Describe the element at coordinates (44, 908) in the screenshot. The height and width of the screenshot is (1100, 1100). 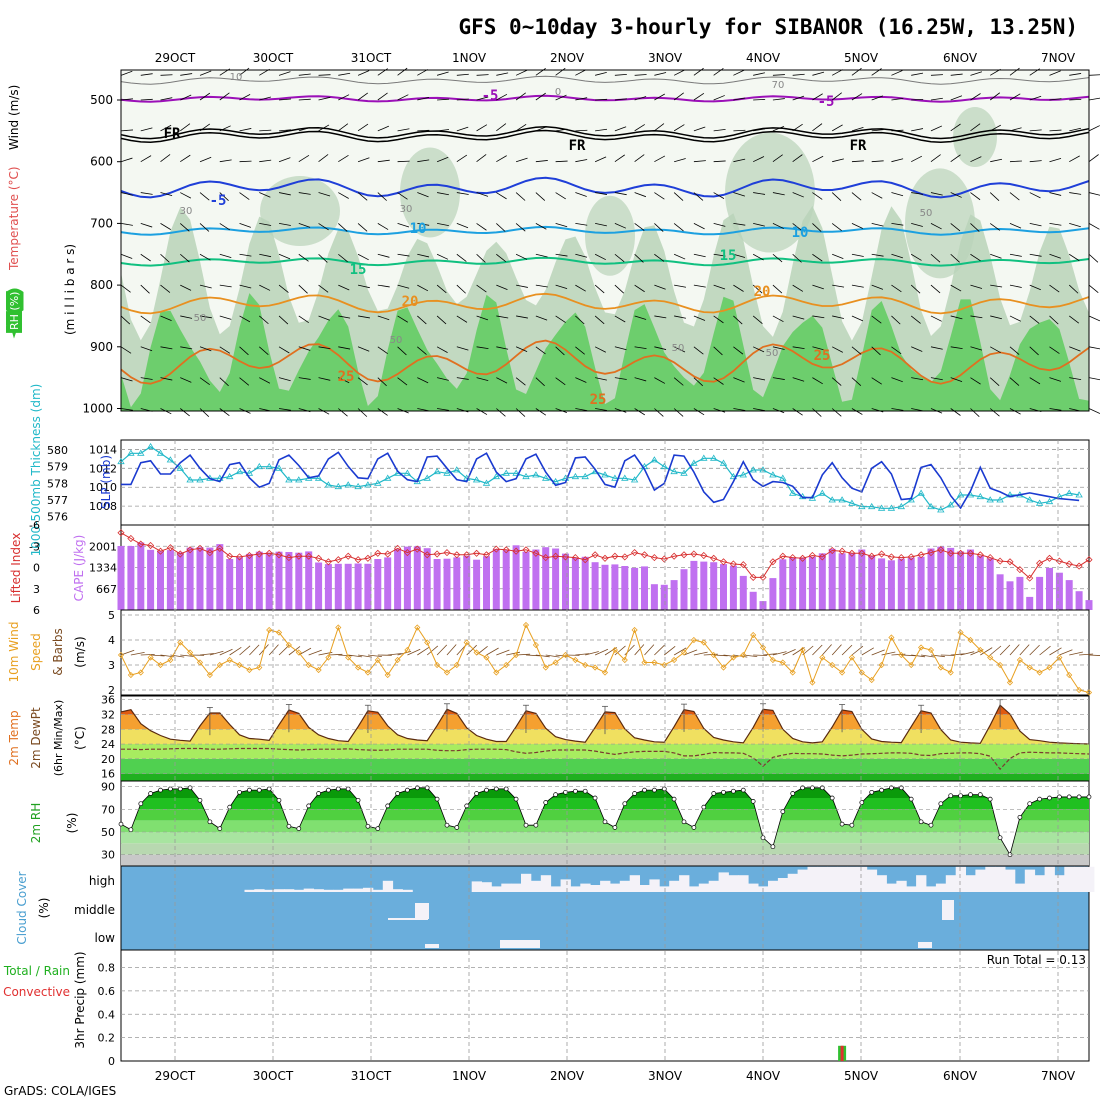
I see `cloud-axis-unit: (%)` at that location.